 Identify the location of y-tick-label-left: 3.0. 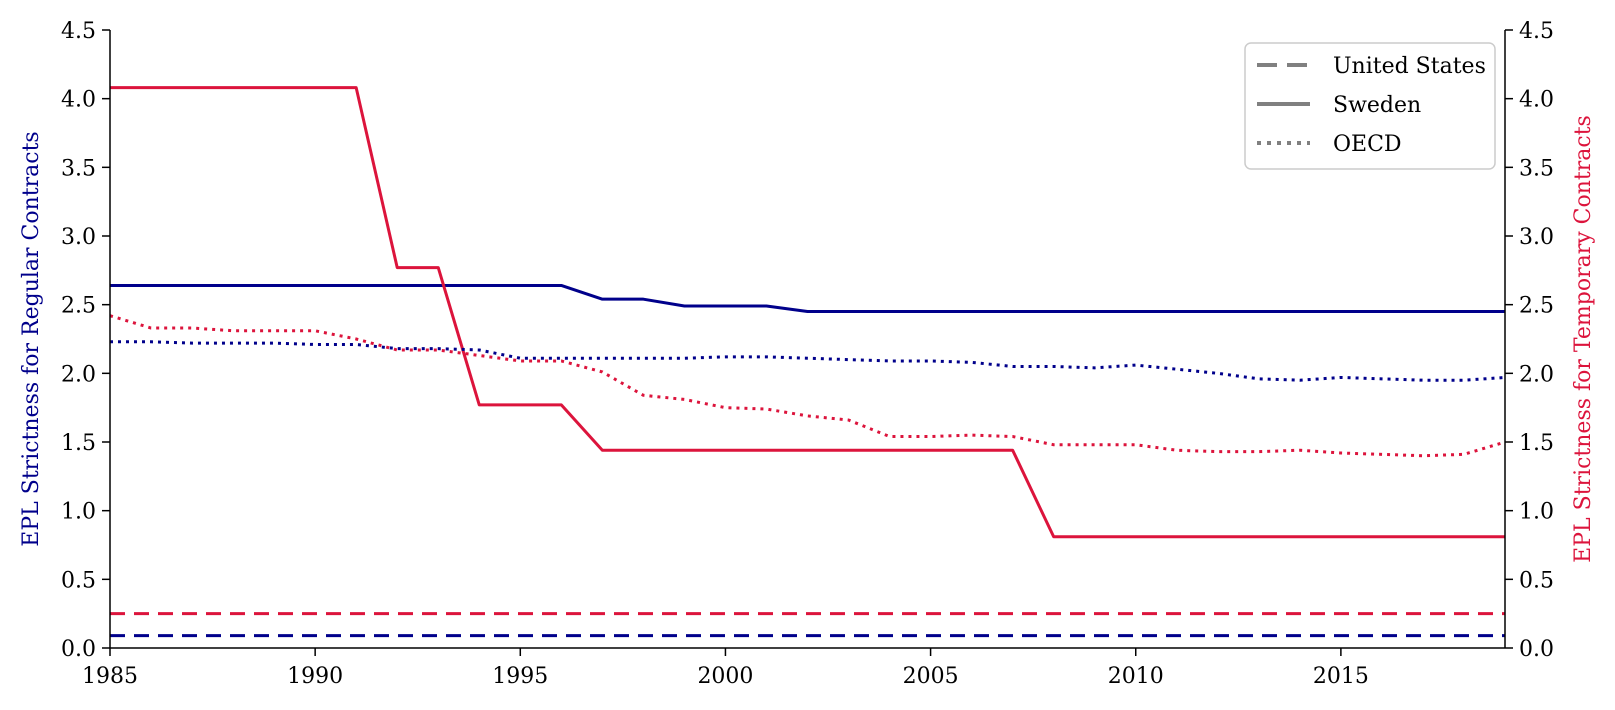
(78, 237).